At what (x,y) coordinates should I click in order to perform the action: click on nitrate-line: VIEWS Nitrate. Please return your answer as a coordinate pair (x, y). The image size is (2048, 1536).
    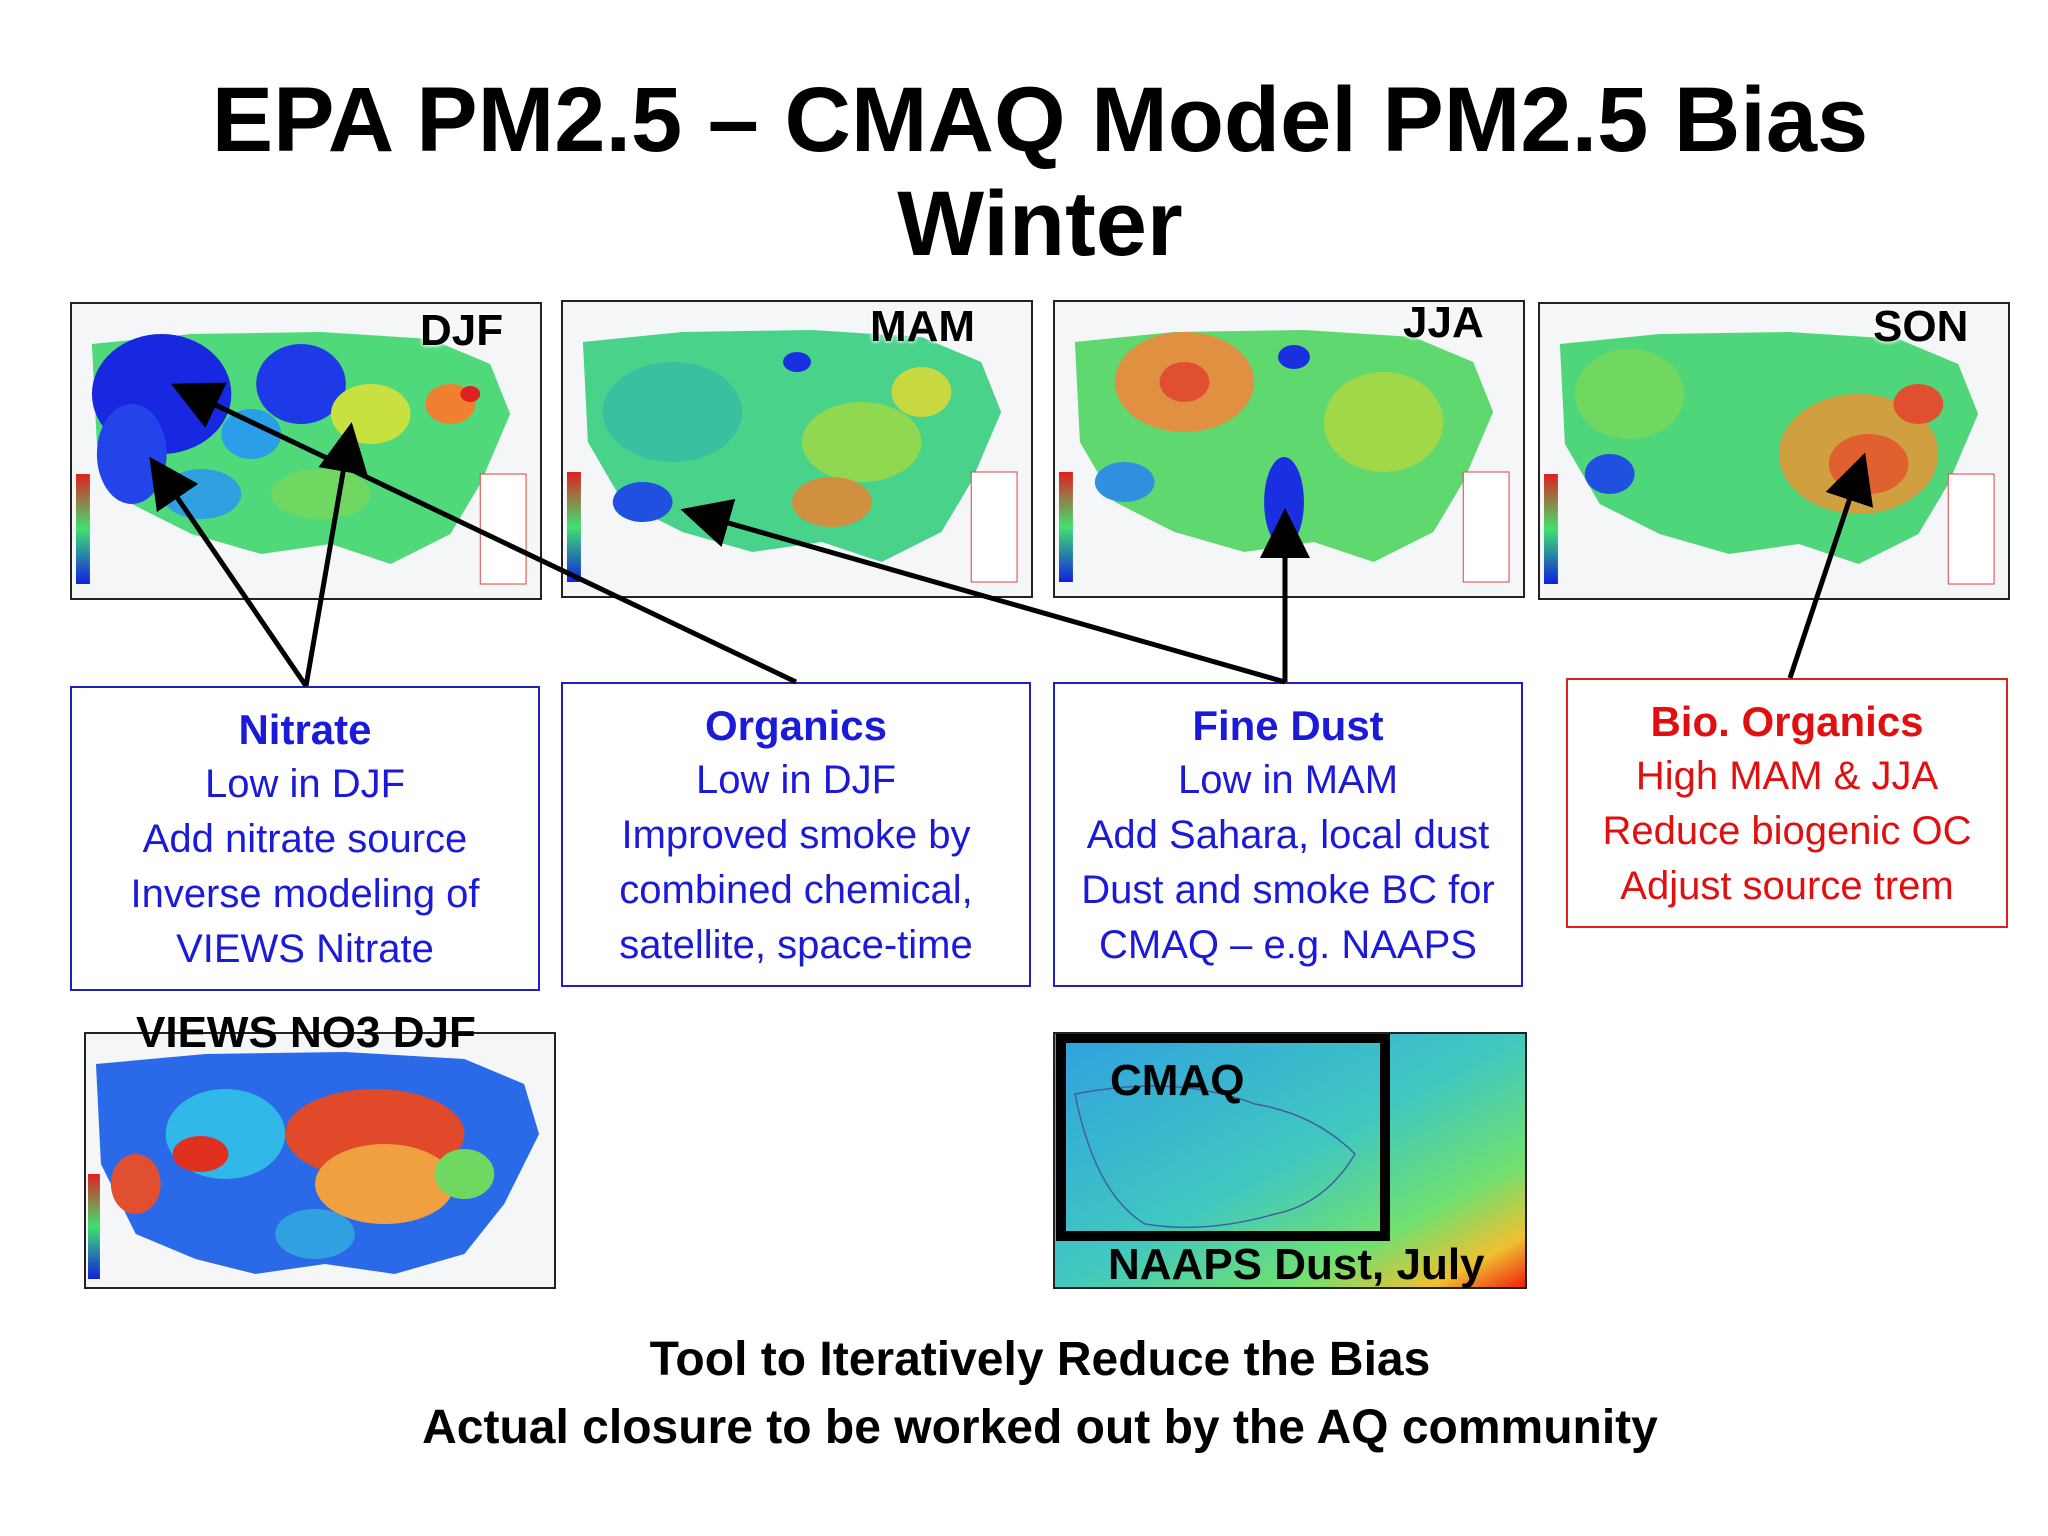
    Looking at the image, I should click on (305, 949).